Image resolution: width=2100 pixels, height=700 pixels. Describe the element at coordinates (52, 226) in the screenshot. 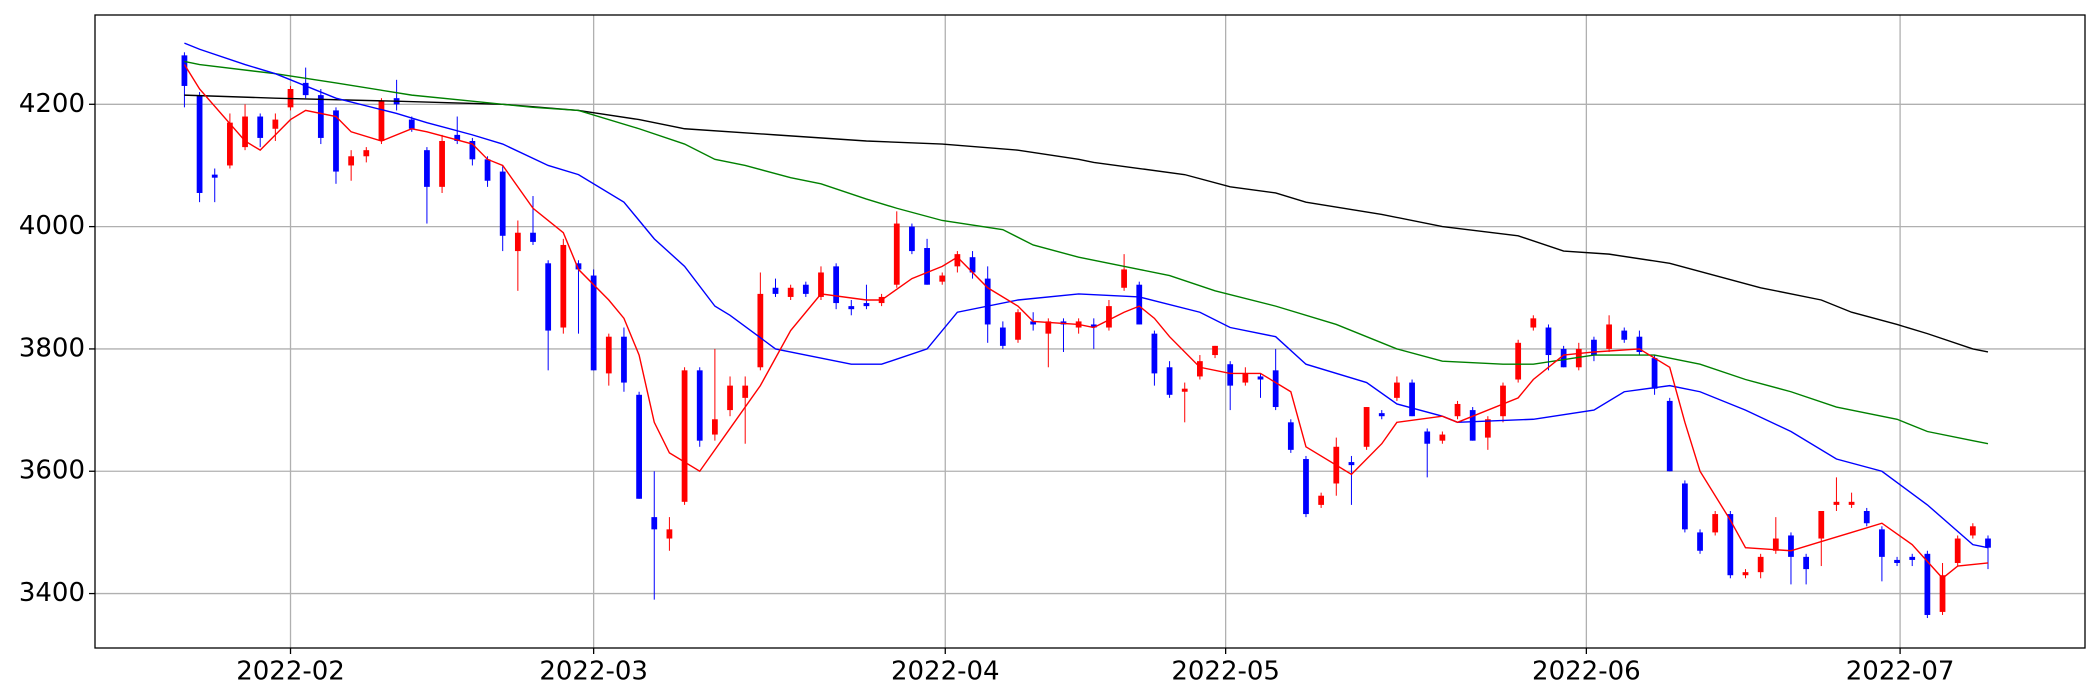

I see `y-tick-label: 4000` at that location.